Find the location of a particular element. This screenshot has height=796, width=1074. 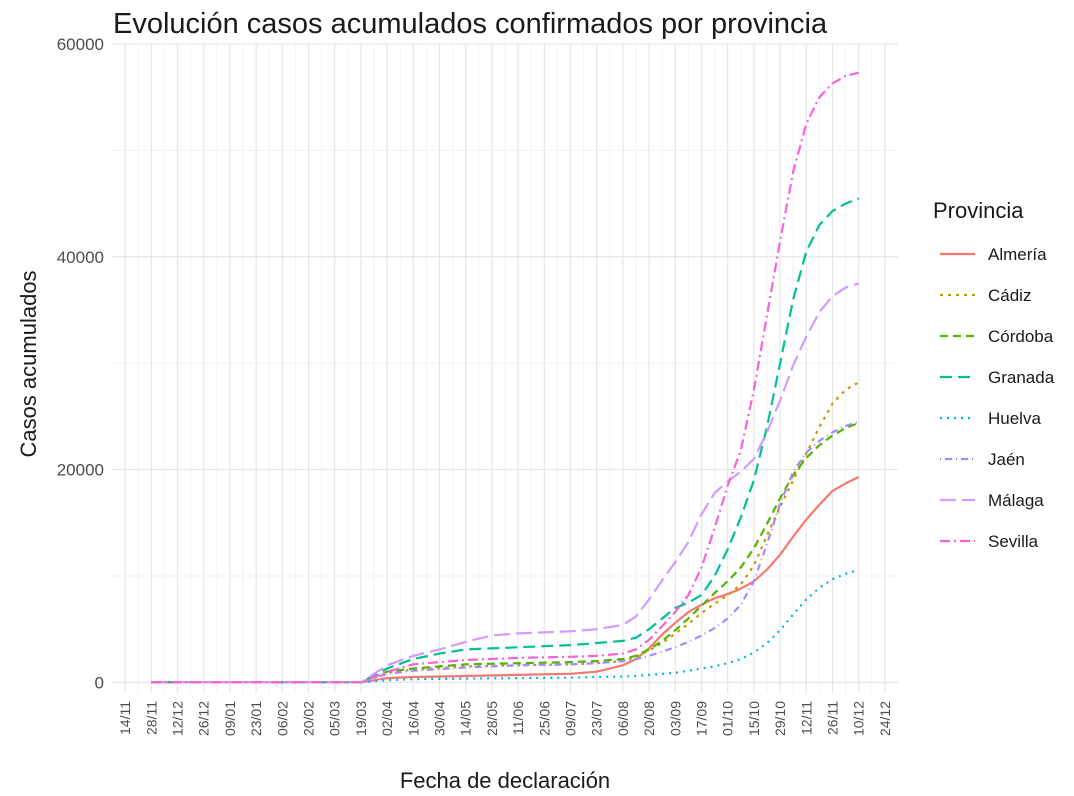

x-tick-label: 20/08 is located at coordinates (649, 718).